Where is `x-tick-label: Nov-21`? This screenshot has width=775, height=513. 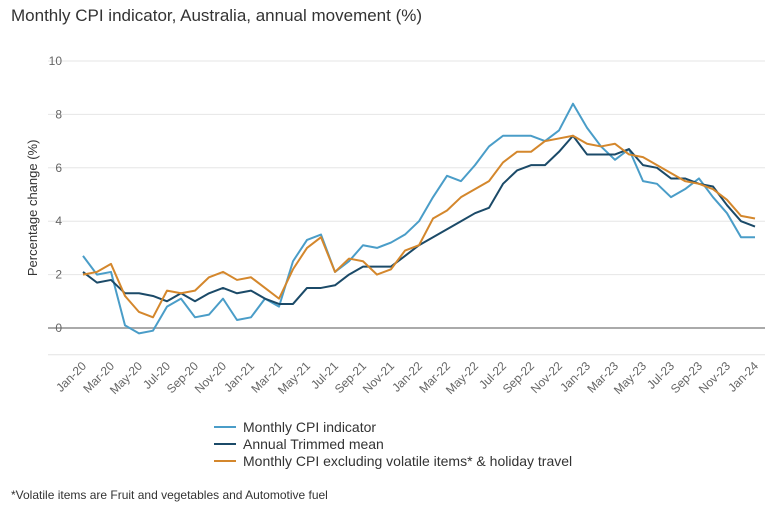
x-tick-label: Nov-21 is located at coordinates (378, 377).